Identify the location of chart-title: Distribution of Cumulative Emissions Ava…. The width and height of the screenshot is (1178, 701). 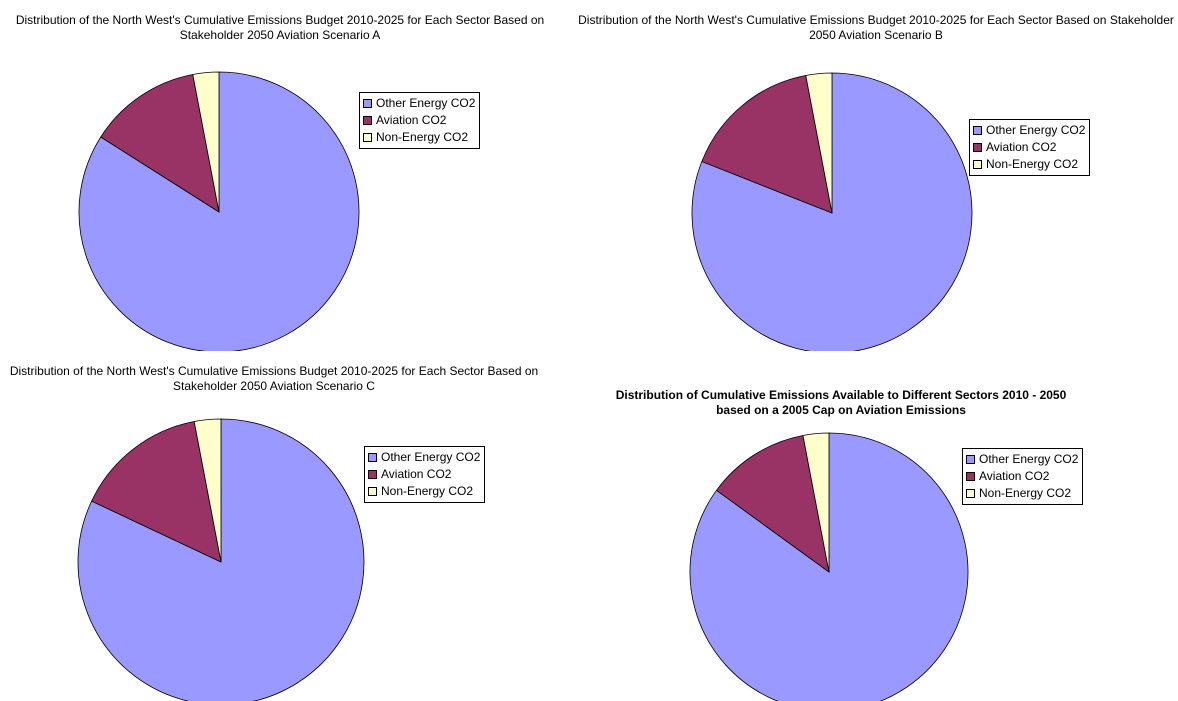
(841, 402).